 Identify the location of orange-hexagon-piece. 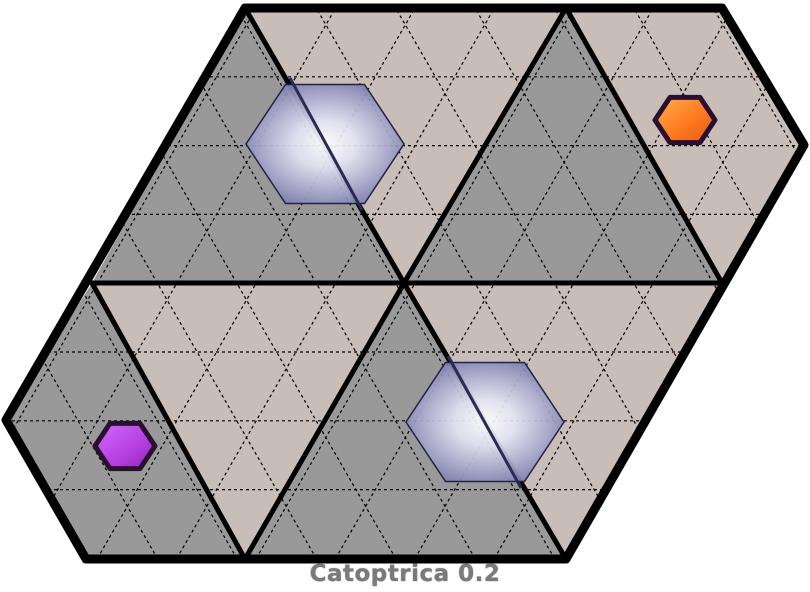
(685, 120).